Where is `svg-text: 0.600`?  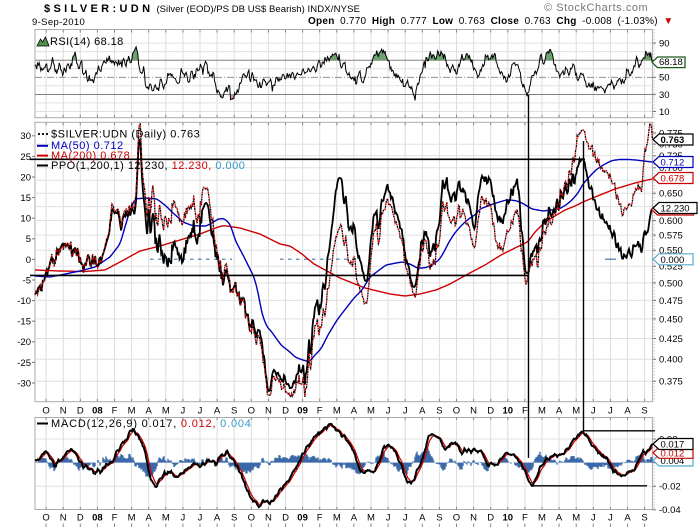 svg-text: 0.600 is located at coordinates (671, 221).